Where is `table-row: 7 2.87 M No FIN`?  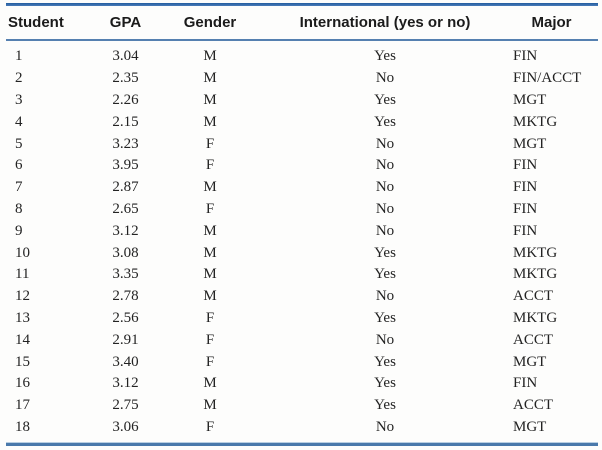 table-row: 7 2.87 M No FIN is located at coordinates (302, 188).